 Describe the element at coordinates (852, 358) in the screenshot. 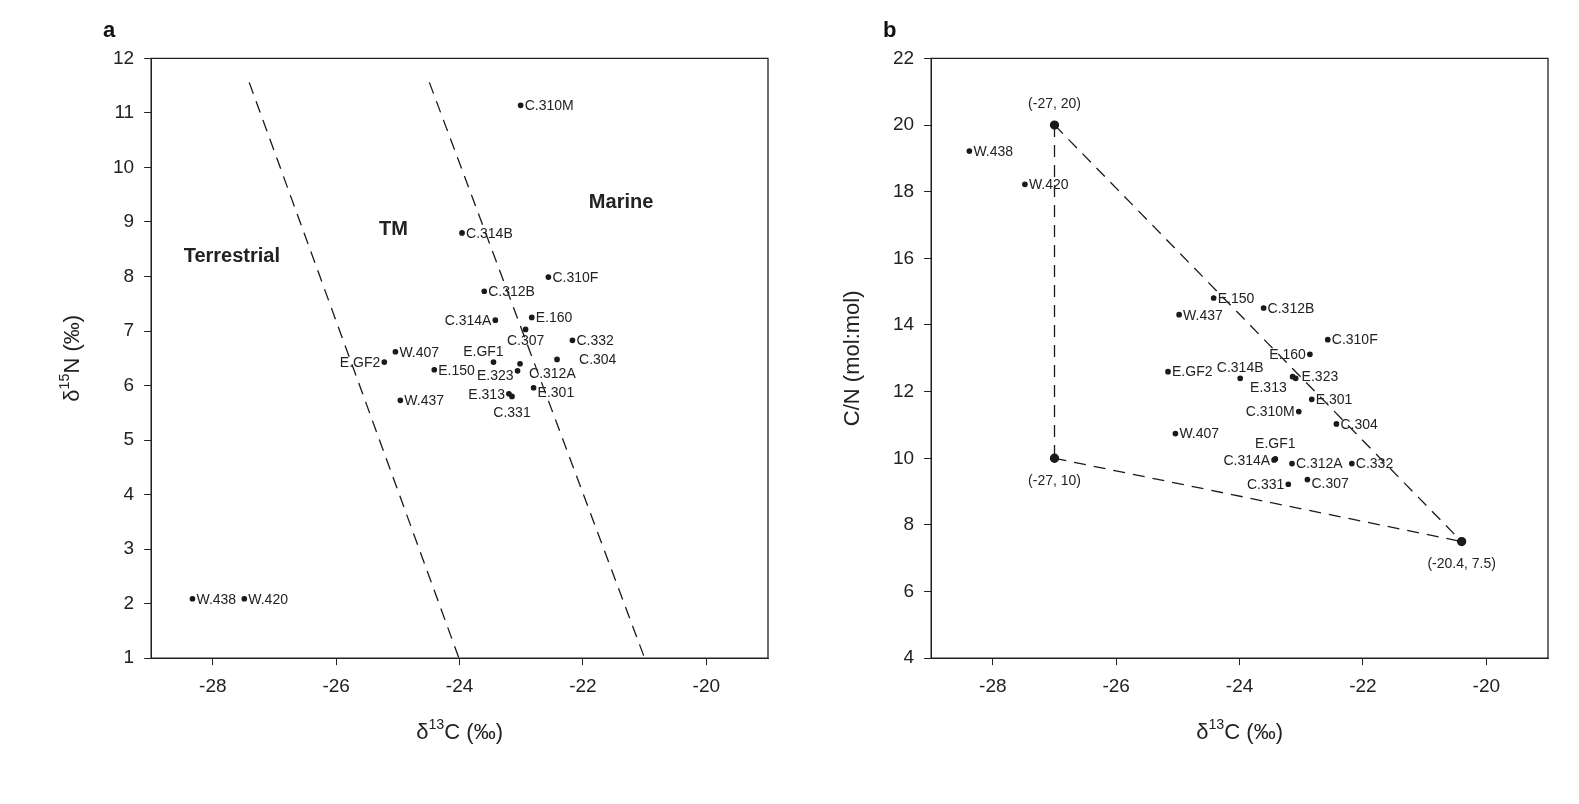

I see `y-axis-title: C/N (mol:mol)` at that location.